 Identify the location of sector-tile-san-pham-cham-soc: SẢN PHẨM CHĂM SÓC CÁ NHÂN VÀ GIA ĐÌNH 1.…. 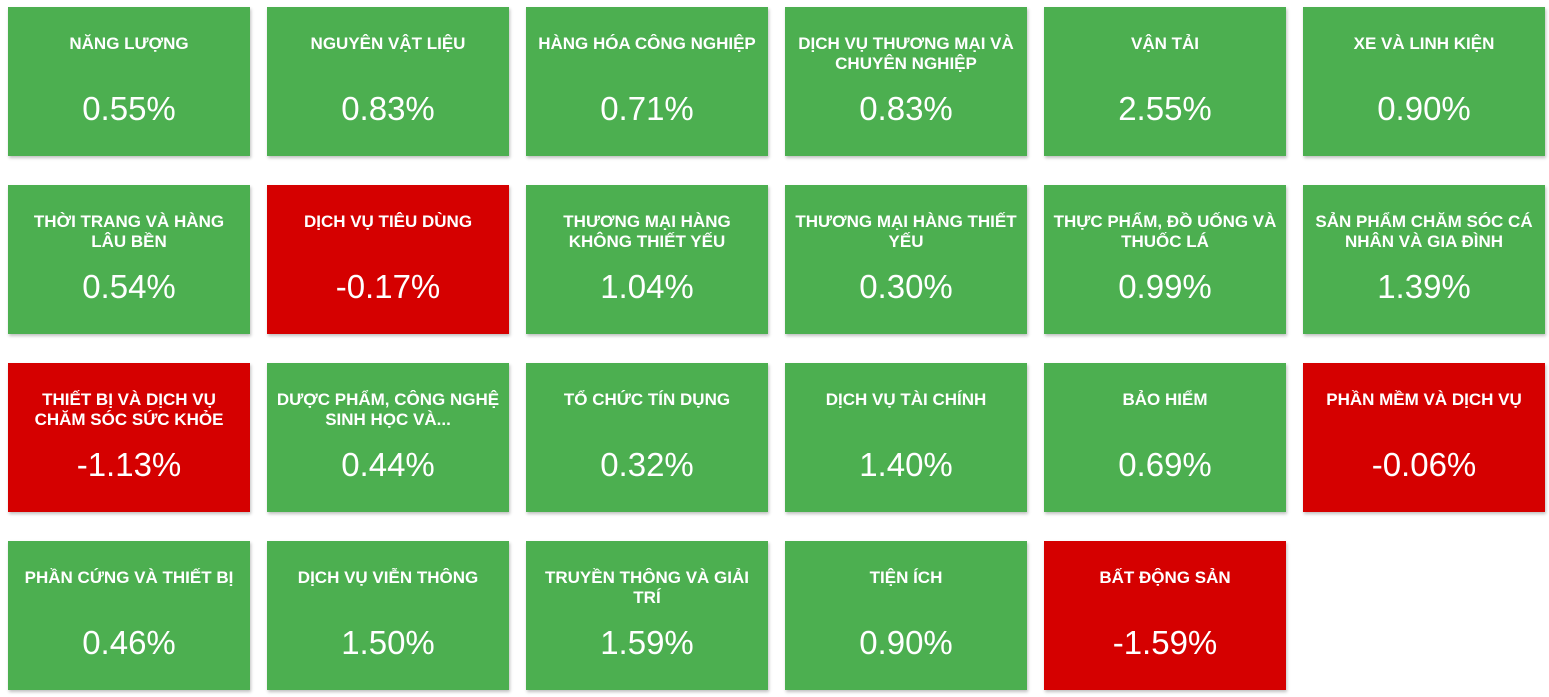
(1424, 259).